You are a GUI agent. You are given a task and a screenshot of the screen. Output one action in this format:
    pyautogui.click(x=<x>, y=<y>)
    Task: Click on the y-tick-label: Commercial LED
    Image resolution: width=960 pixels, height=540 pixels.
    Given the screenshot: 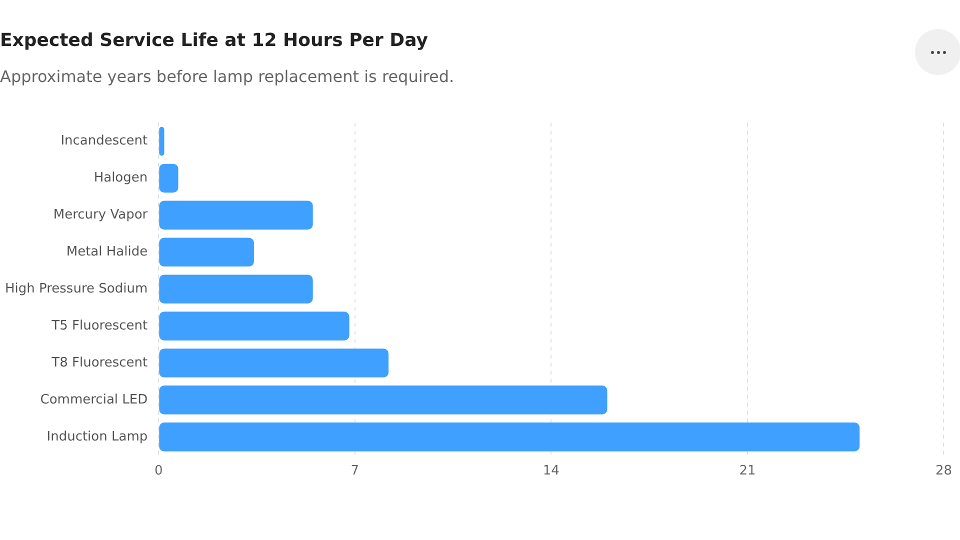 What is the action you would take?
    pyautogui.click(x=94, y=400)
    